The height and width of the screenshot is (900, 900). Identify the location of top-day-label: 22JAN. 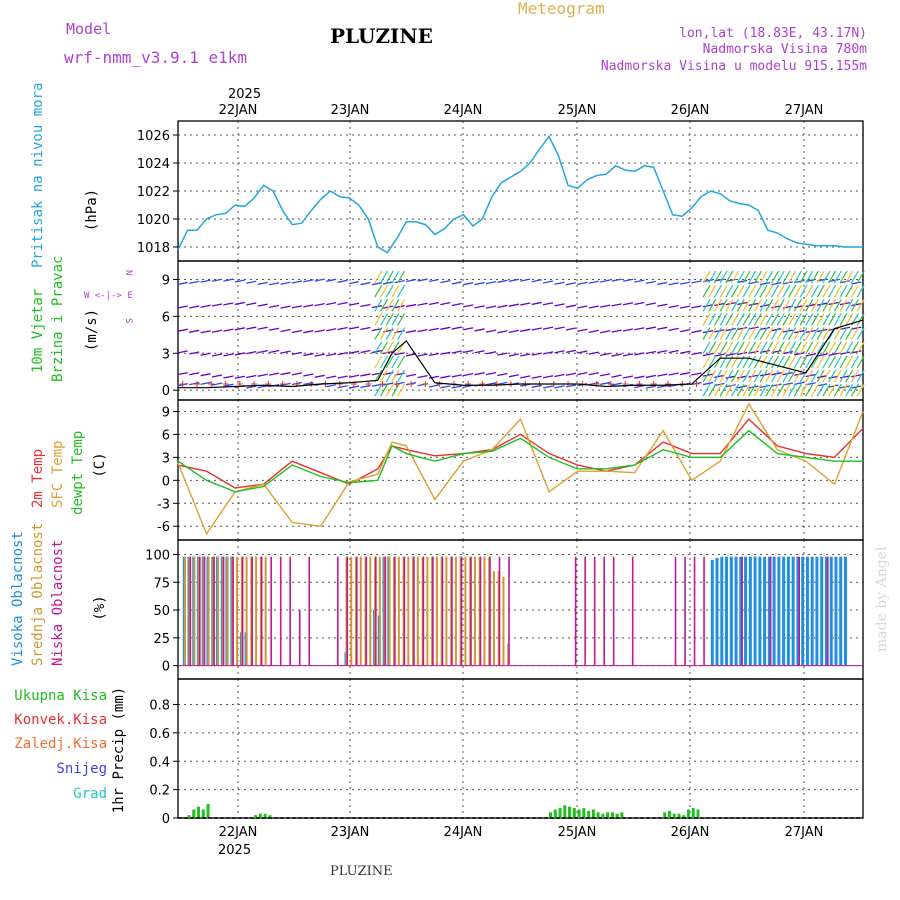
(238, 110).